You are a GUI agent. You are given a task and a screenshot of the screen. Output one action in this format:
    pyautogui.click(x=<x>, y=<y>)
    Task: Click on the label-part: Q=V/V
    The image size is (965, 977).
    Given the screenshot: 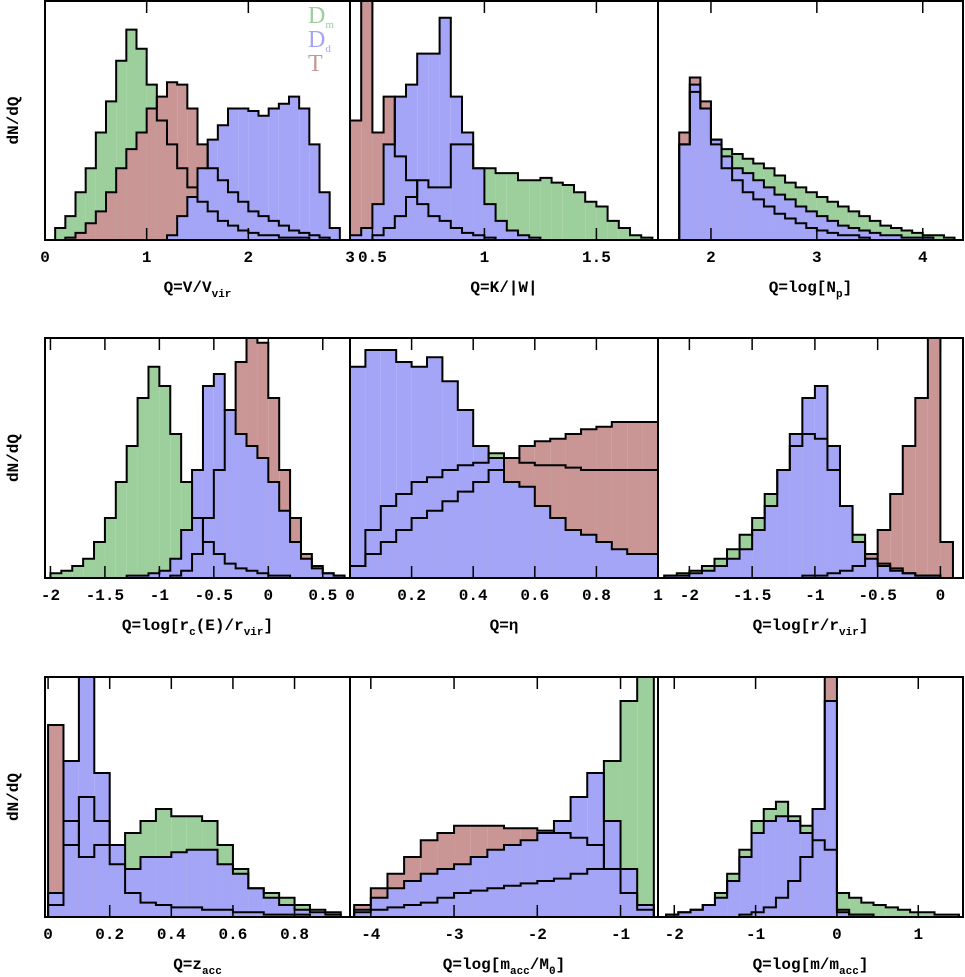 What is the action you would take?
    pyautogui.click(x=188, y=288)
    